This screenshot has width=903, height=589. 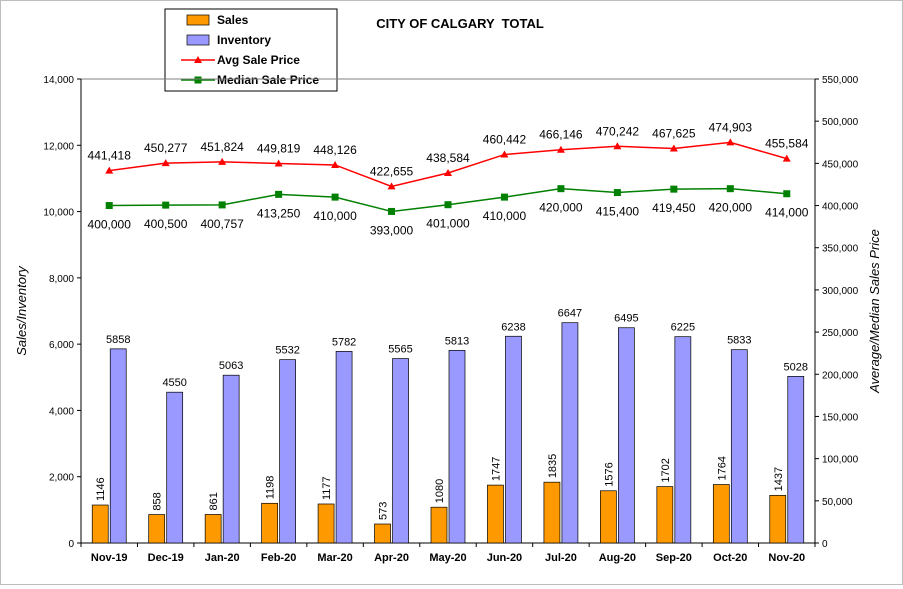 I want to click on sales-data-label: 1764, so click(x=722, y=468).